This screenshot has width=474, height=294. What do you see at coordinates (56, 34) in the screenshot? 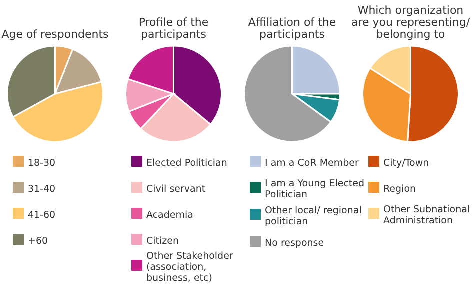
I see `chart-title: Age of respondents` at bounding box center [56, 34].